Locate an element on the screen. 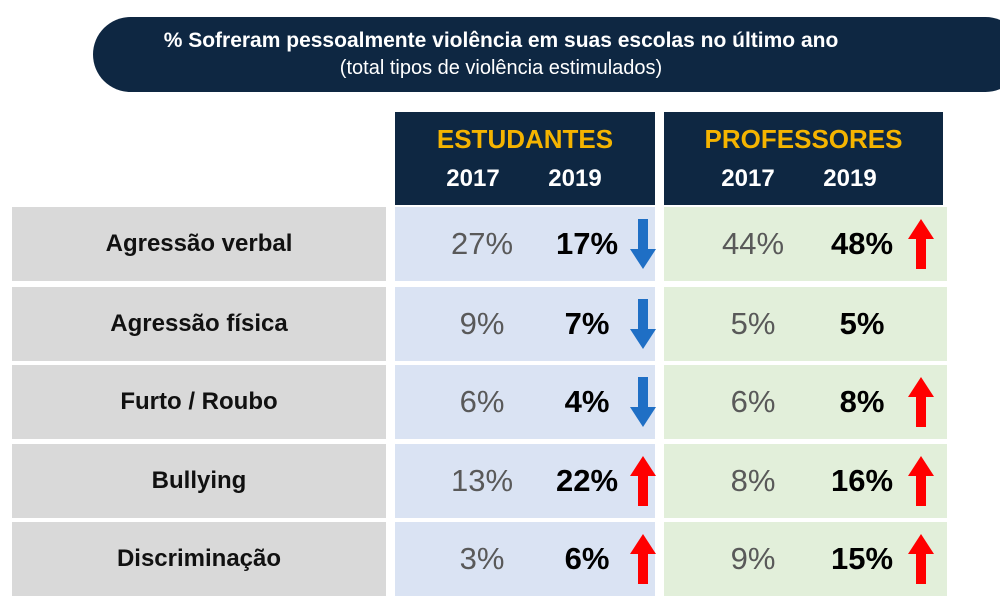 The width and height of the screenshot is (1000, 607). professores-trend-up-arrow-icon-bullying is located at coordinates (921, 483).